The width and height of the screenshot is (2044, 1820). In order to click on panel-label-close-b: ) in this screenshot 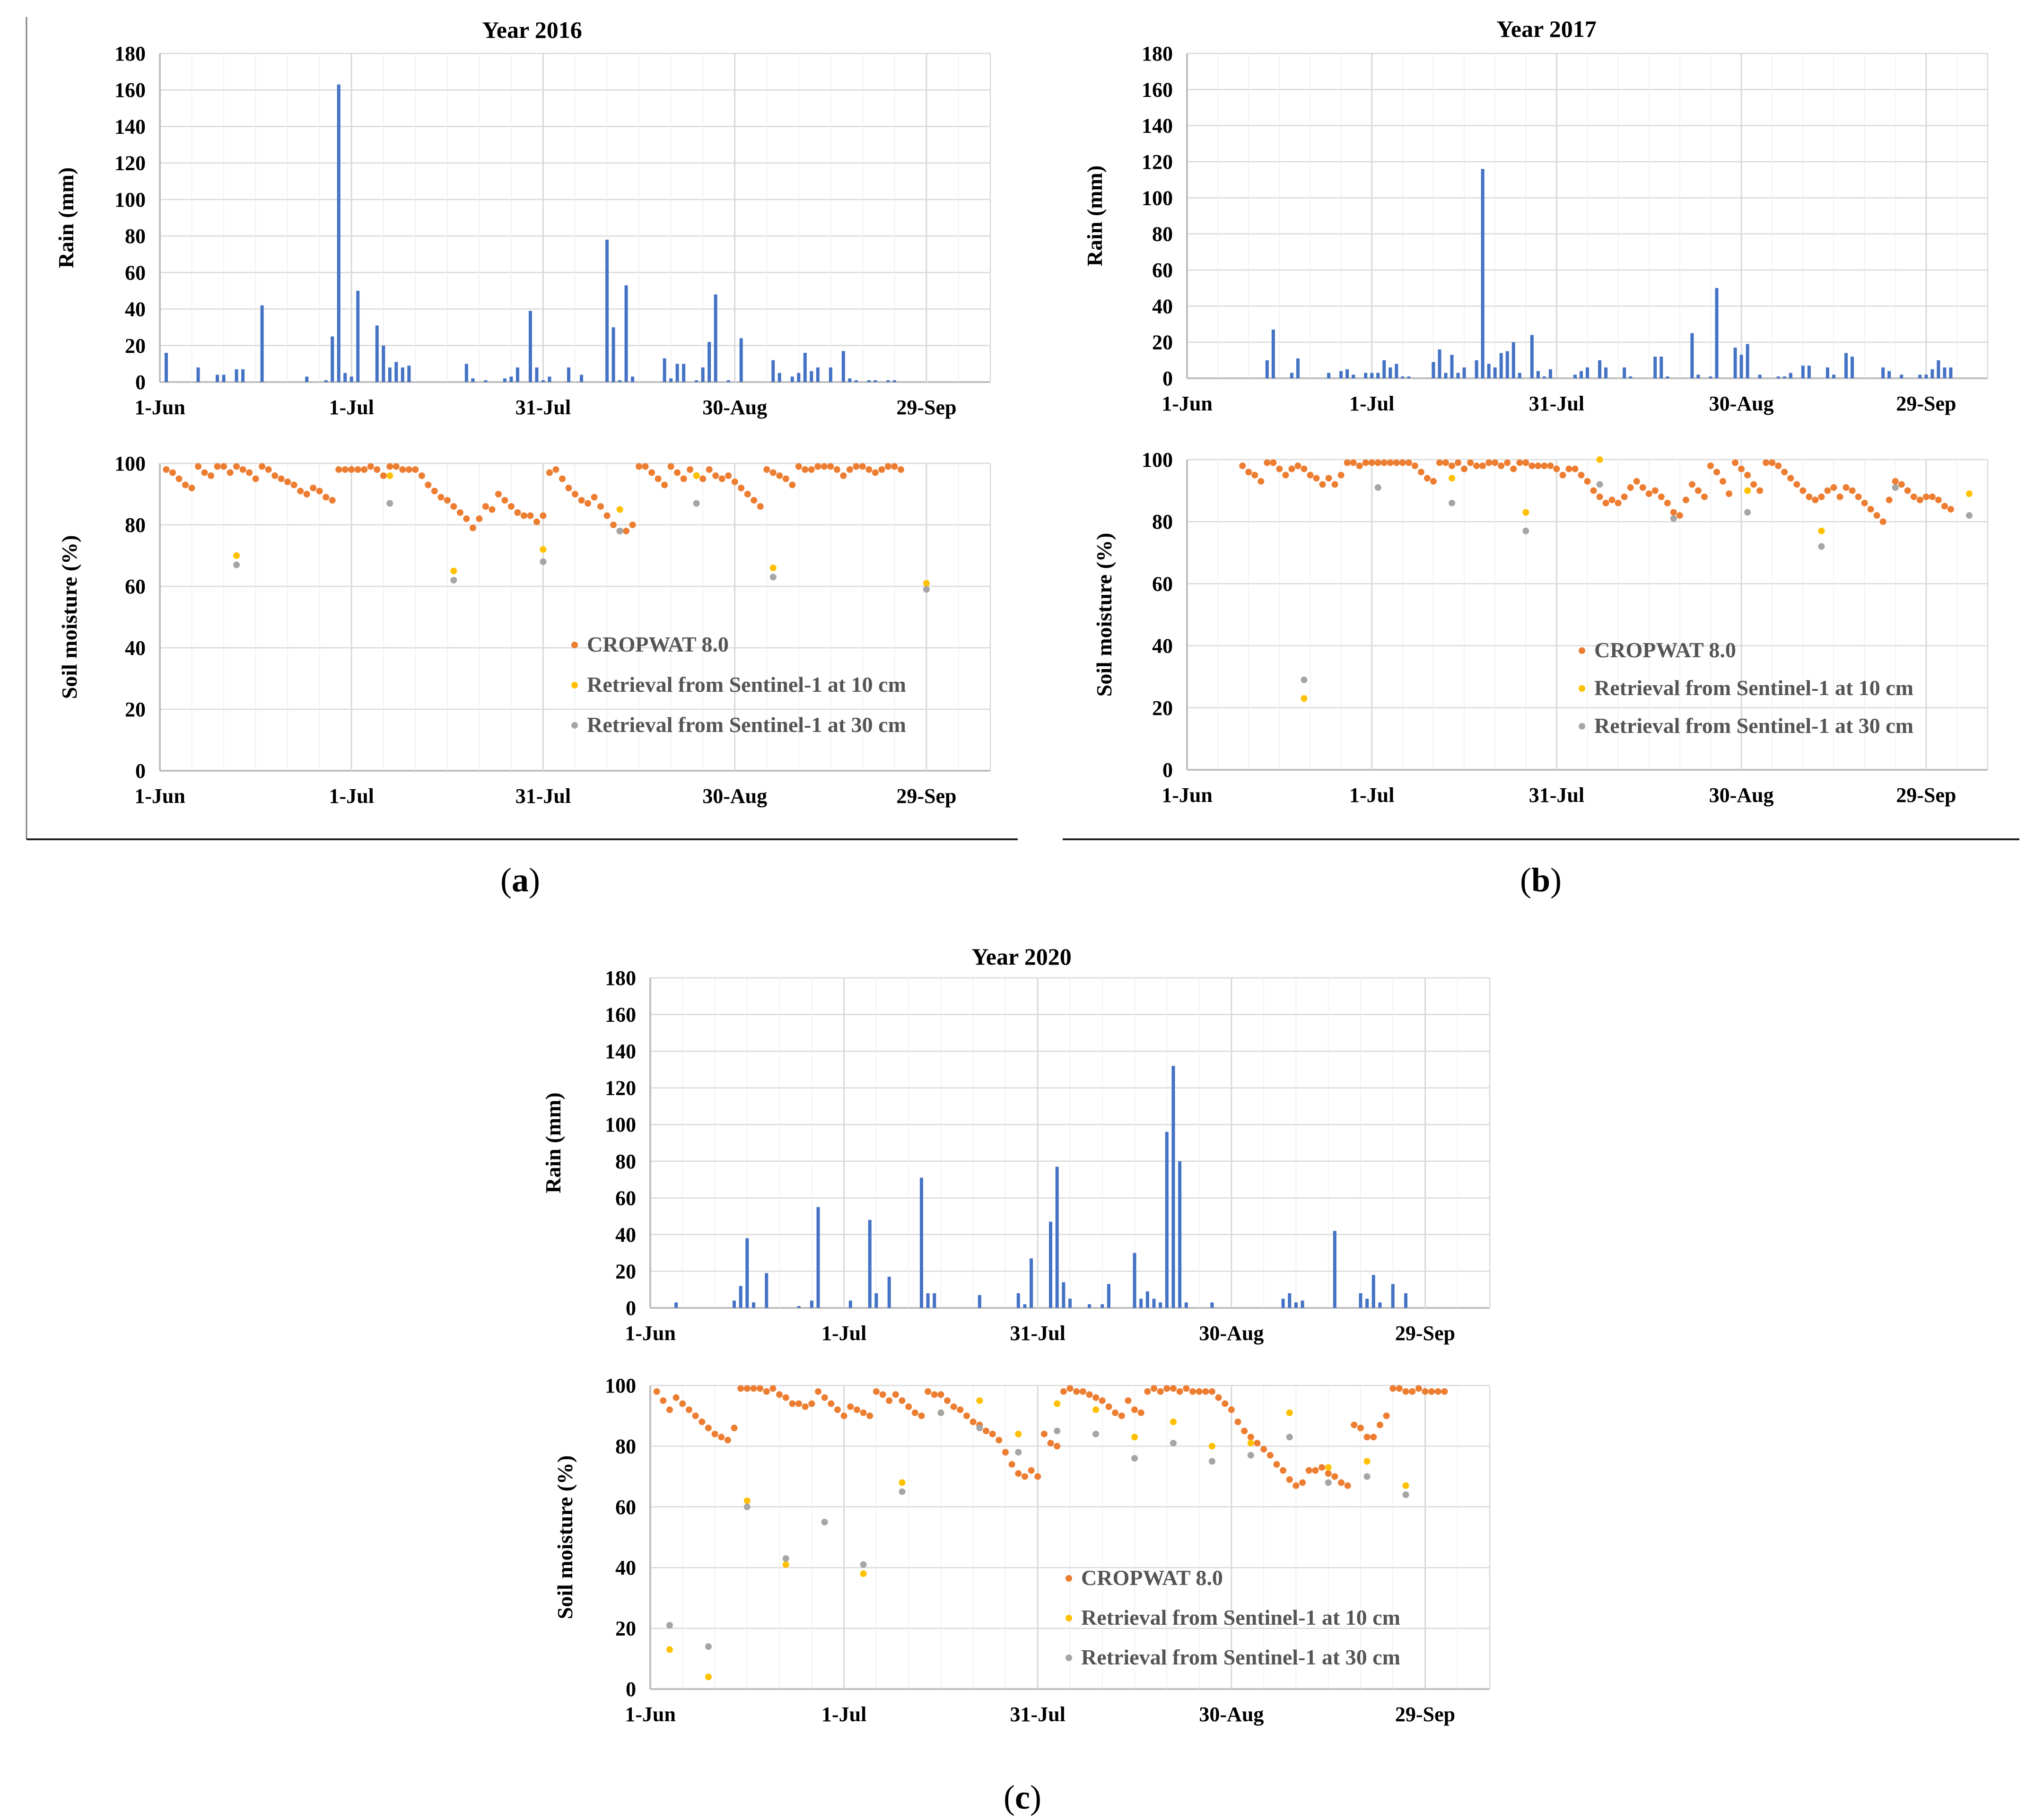, I will do `click(1556, 880)`.